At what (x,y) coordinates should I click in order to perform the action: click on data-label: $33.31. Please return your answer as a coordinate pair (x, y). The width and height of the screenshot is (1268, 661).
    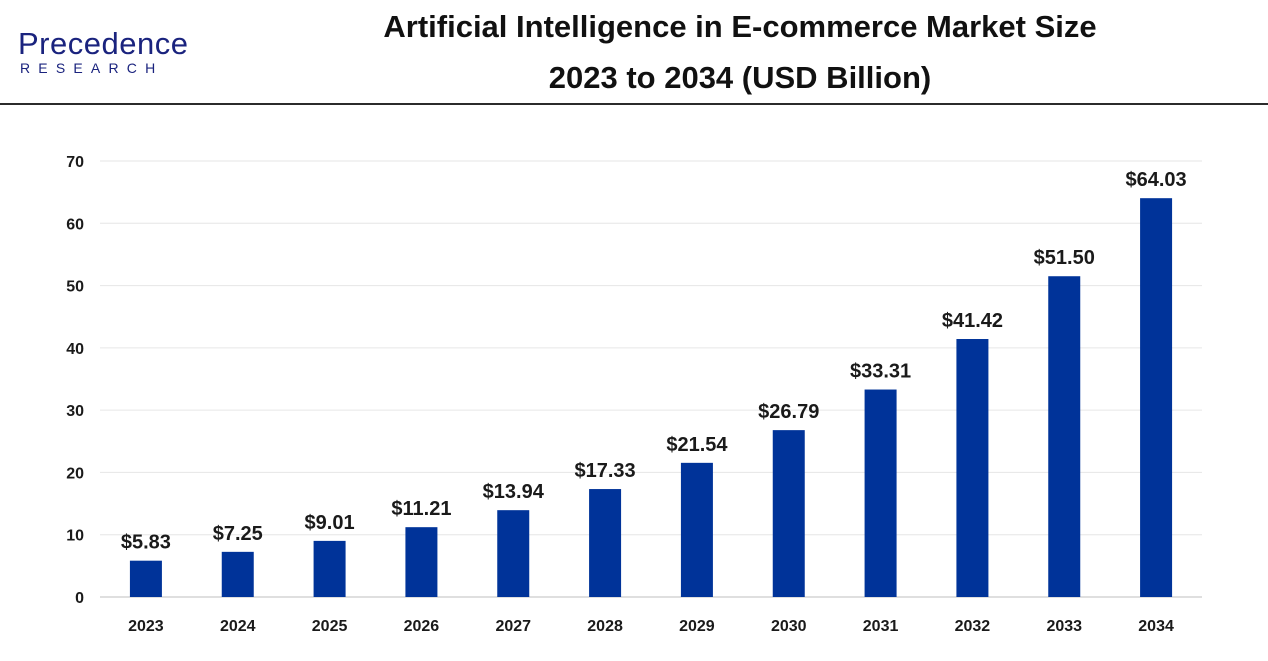
    Looking at the image, I should click on (880, 372).